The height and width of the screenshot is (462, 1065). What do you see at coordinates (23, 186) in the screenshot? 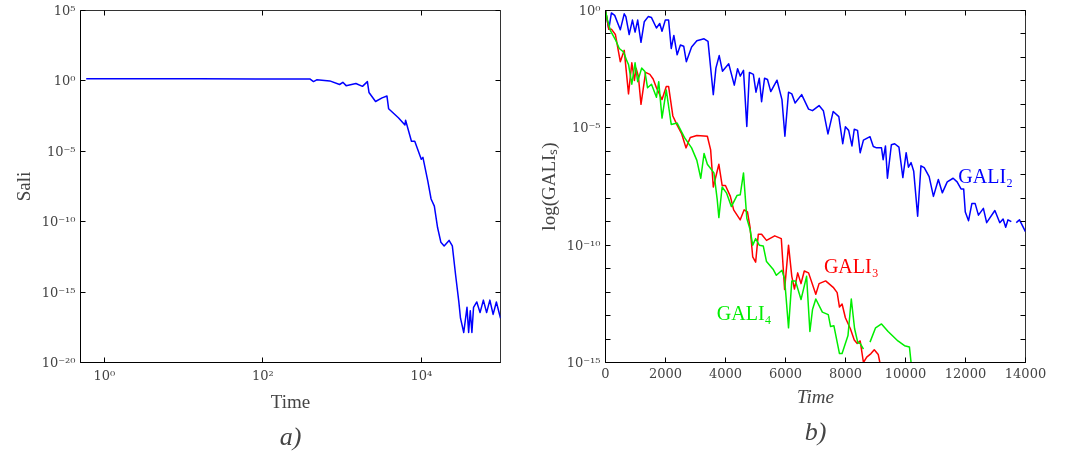
I see `y-axis-title: Sali` at bounding box center [23, 186].